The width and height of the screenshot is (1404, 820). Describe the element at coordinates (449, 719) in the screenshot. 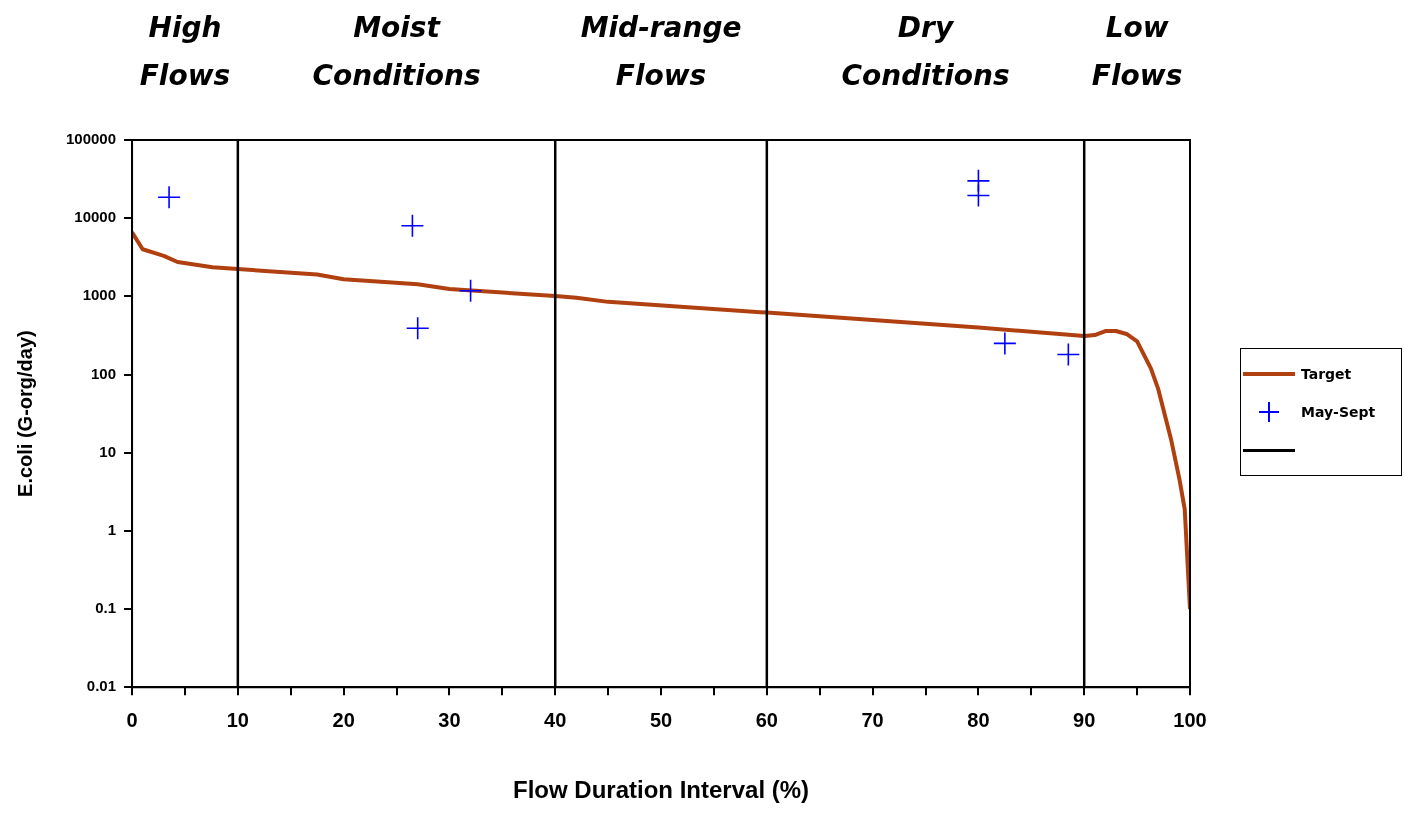

I see `x-tick-label: 30` at that location.